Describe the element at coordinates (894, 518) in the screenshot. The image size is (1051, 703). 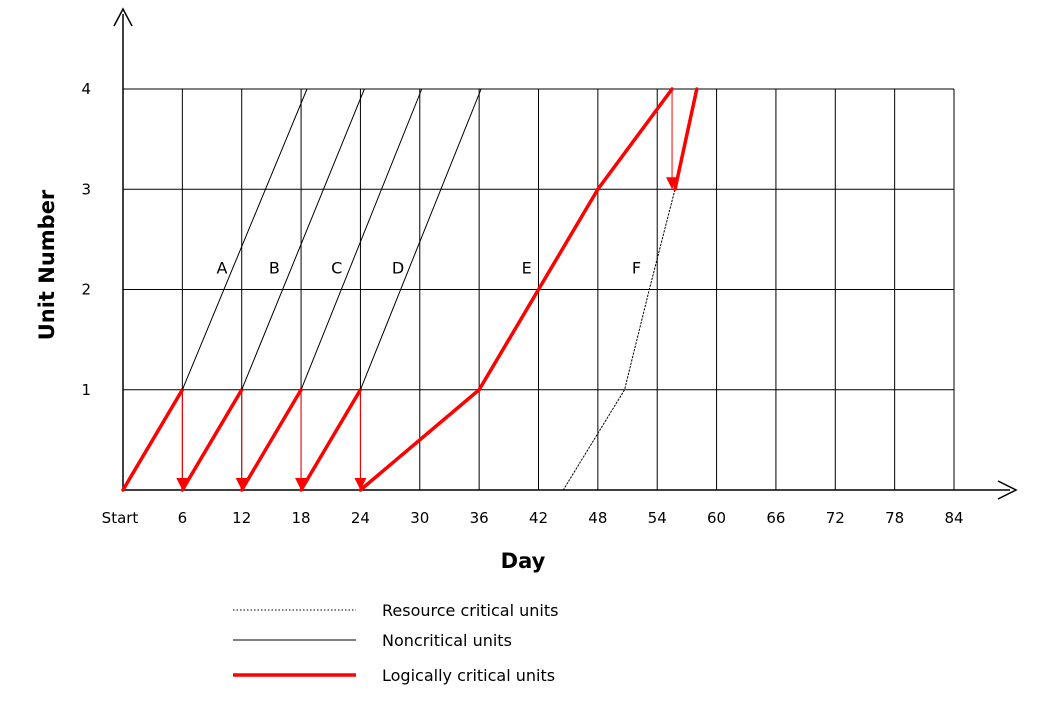
I see `x-tick-label: 78` at that location.